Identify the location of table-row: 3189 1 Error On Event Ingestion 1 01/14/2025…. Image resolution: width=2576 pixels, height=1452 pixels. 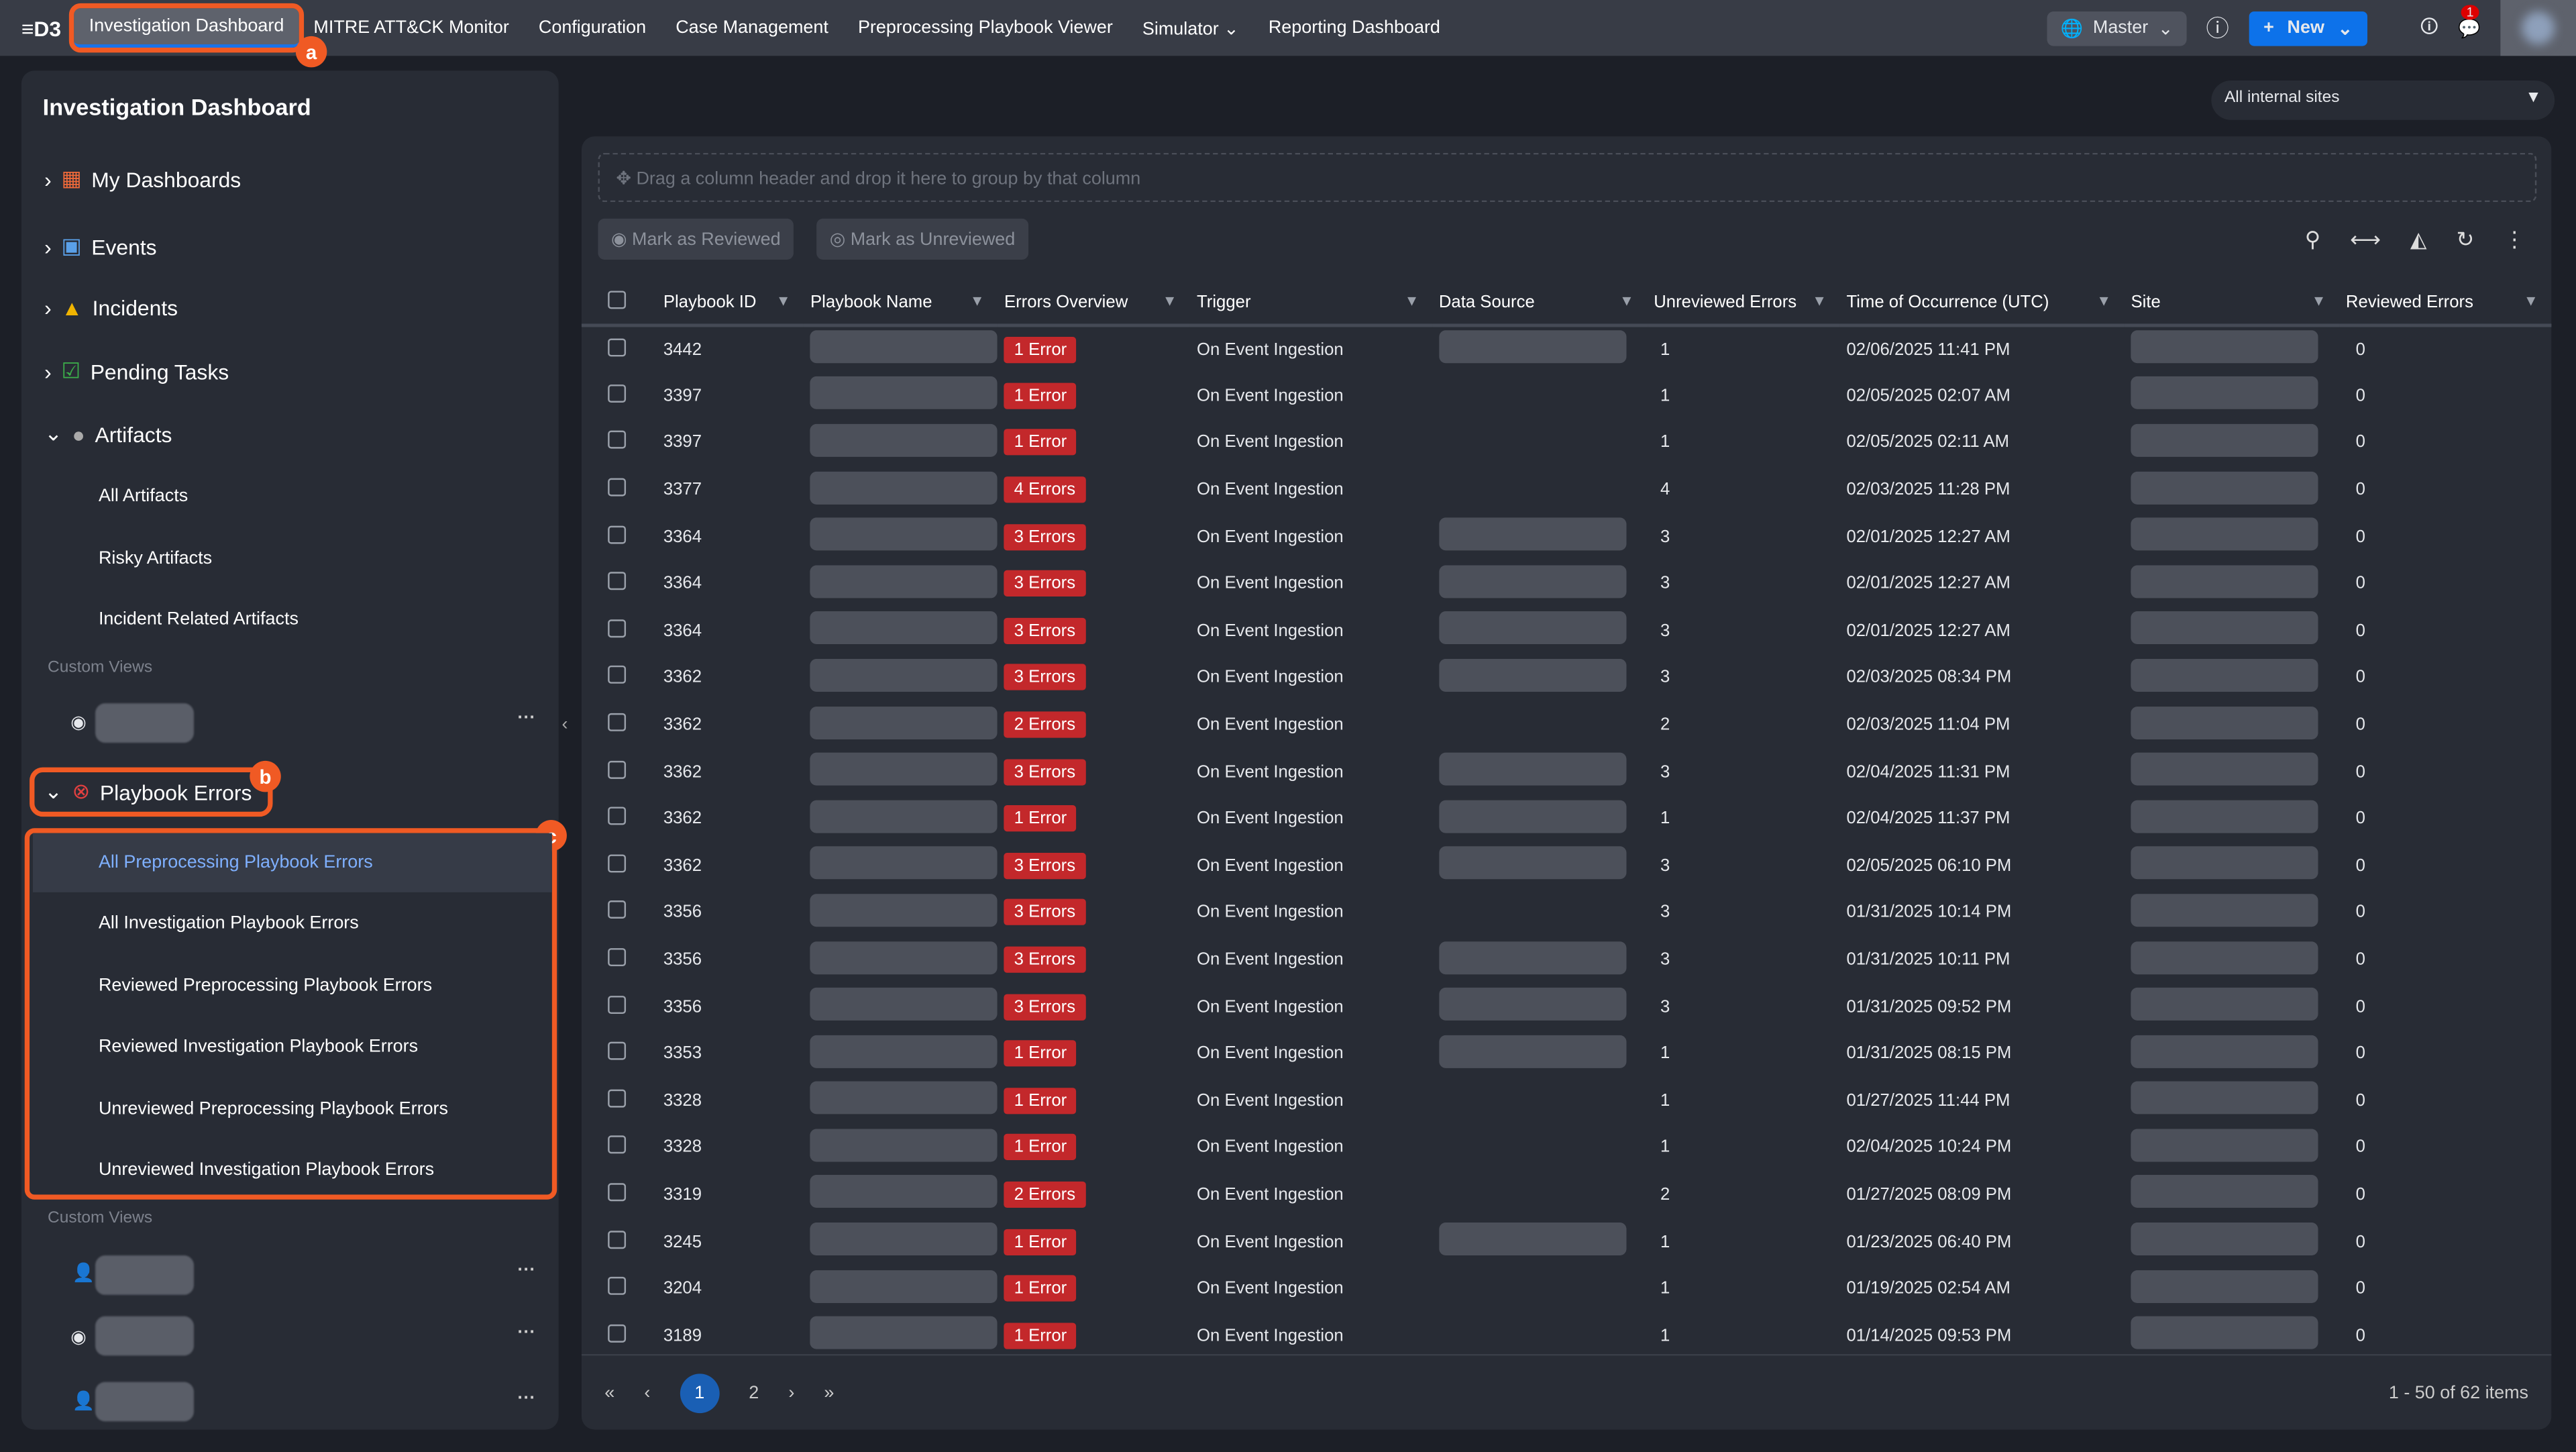
(1566, 1336).